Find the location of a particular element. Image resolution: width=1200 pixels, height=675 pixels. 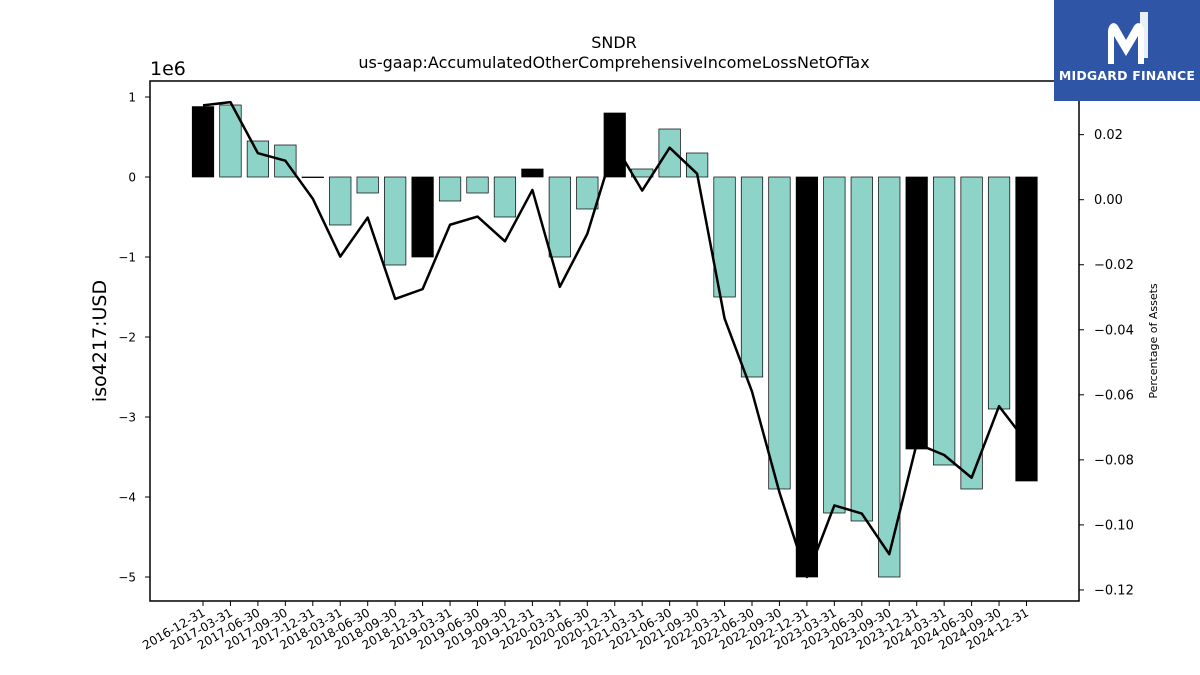

y-tick-label: −5 is located at coordinates (127, 578).